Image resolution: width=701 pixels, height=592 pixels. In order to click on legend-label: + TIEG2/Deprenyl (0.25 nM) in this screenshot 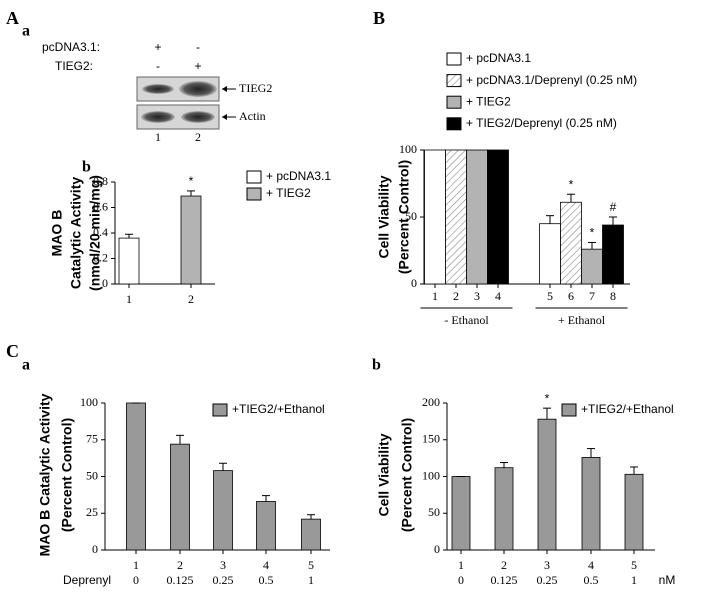, I will do `click(541, 123)`.